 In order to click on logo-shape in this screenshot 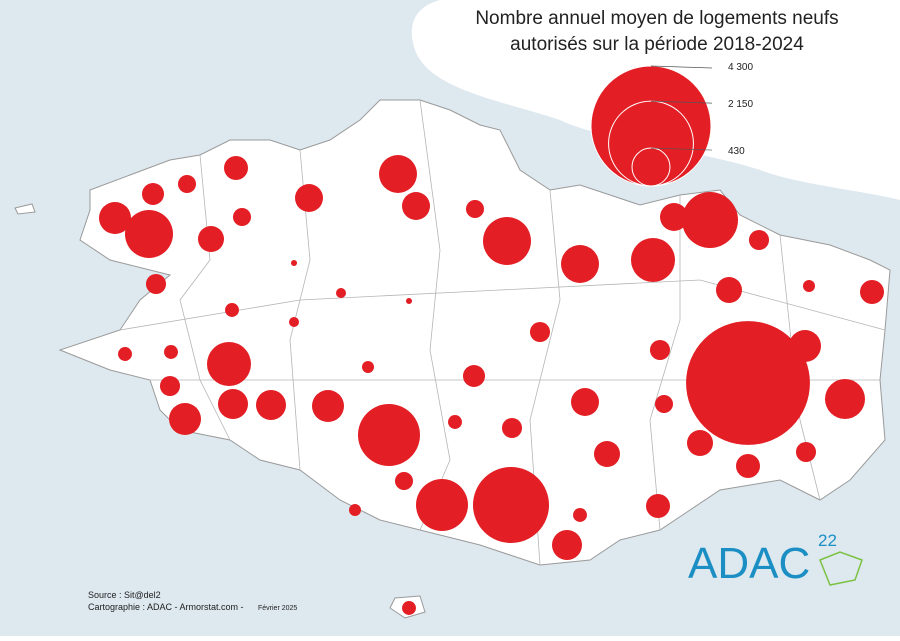, I will do `click(841, 568)`.